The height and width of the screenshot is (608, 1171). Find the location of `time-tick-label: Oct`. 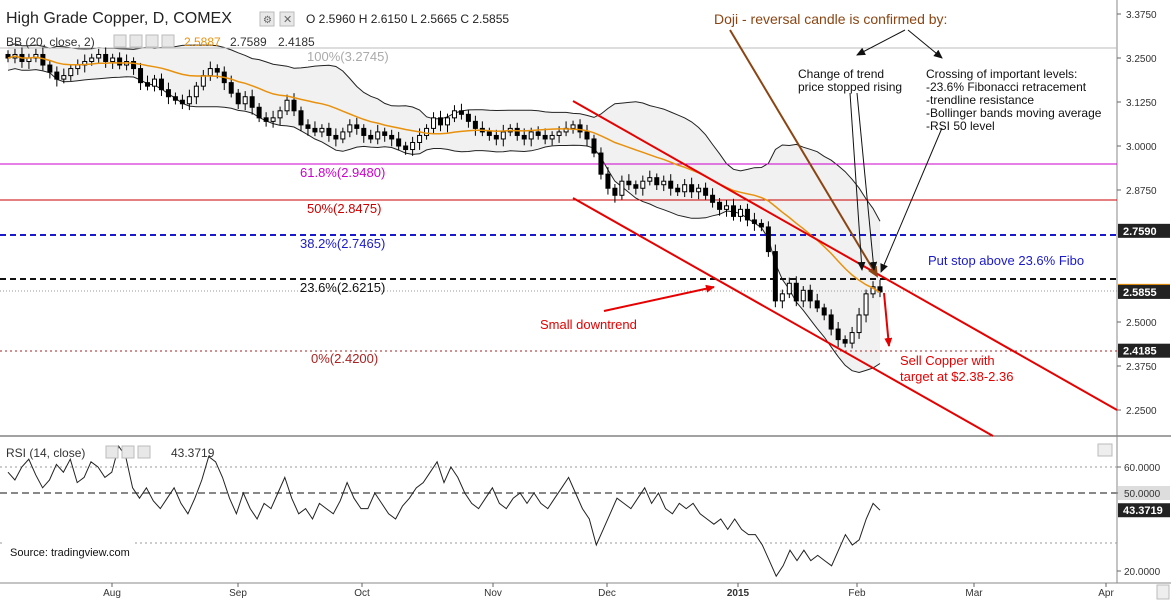

time-tick-label: Oct is located at coordinates (362, 593).